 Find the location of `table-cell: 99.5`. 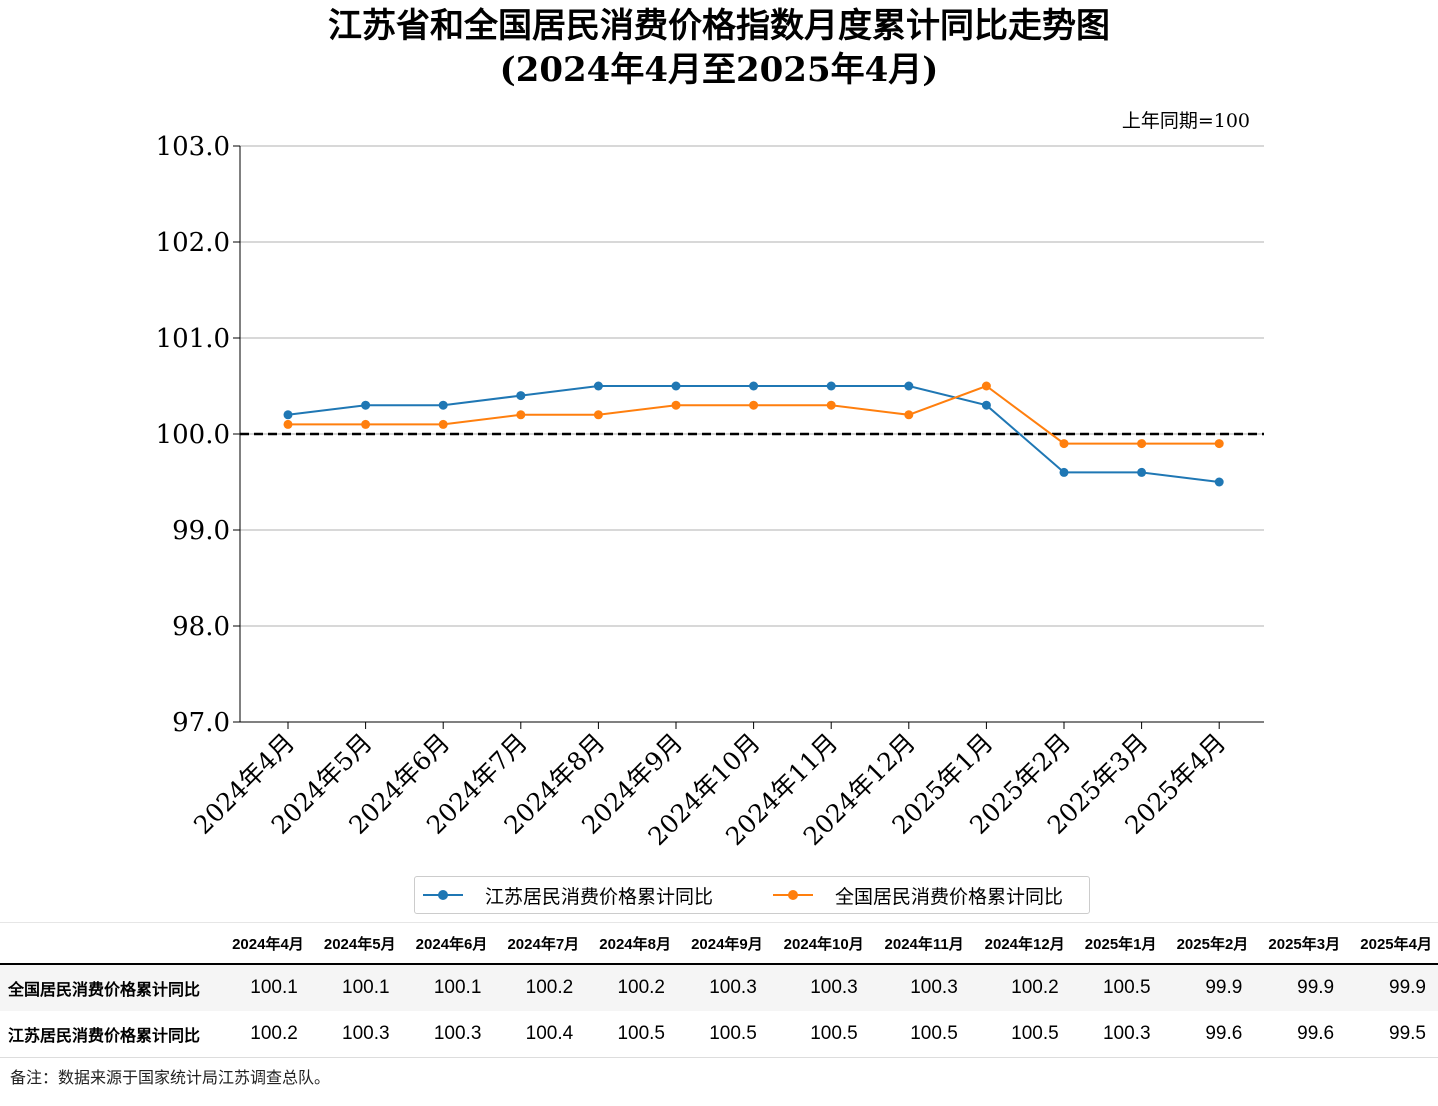

table-cell: 99.5 is located at coordinates (1392, 1034).